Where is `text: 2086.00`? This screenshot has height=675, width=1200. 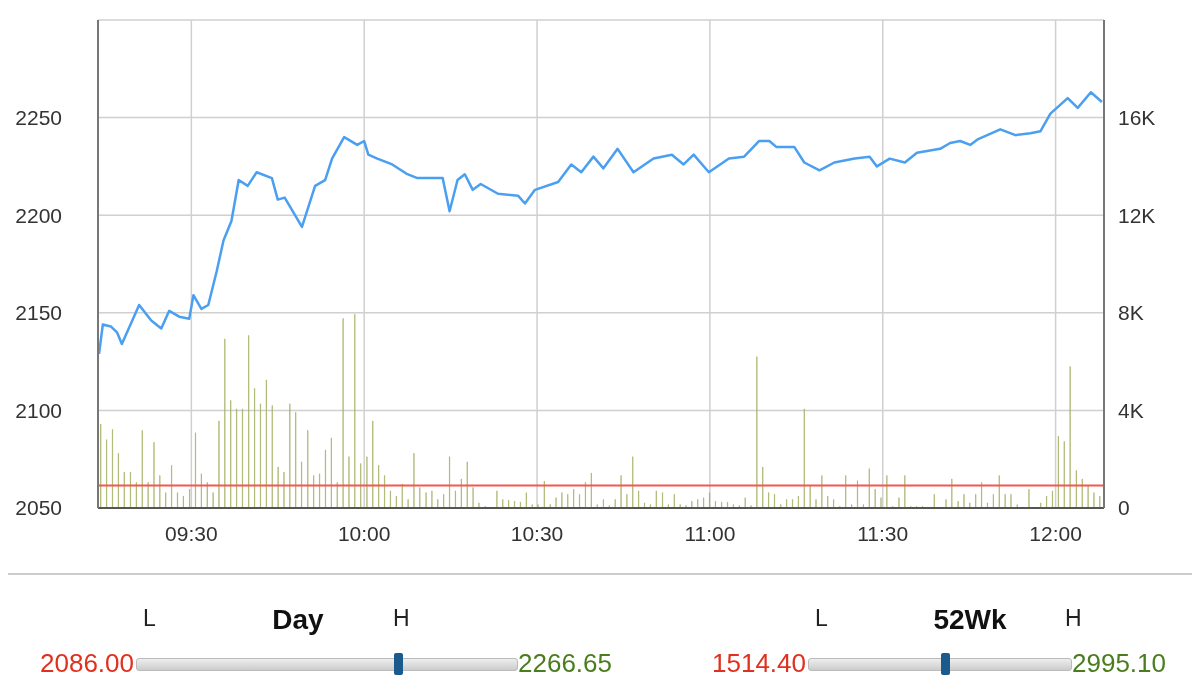
text: 2086.00 is located at coordinates (86, 661).